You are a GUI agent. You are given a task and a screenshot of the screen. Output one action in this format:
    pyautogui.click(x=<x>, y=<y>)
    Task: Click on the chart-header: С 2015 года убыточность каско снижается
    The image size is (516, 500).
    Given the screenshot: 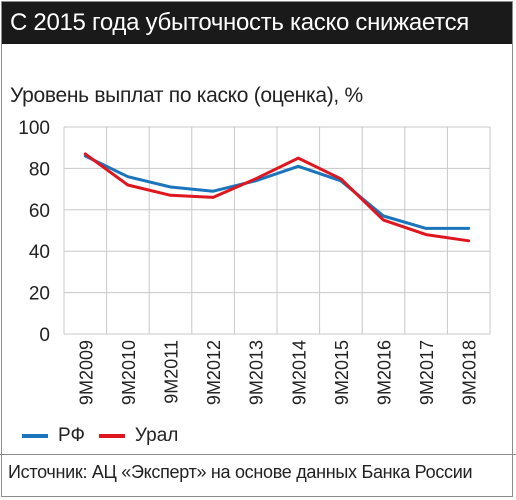 What is the action you would take?
    pyautogui.click(x=257, y=23)
    